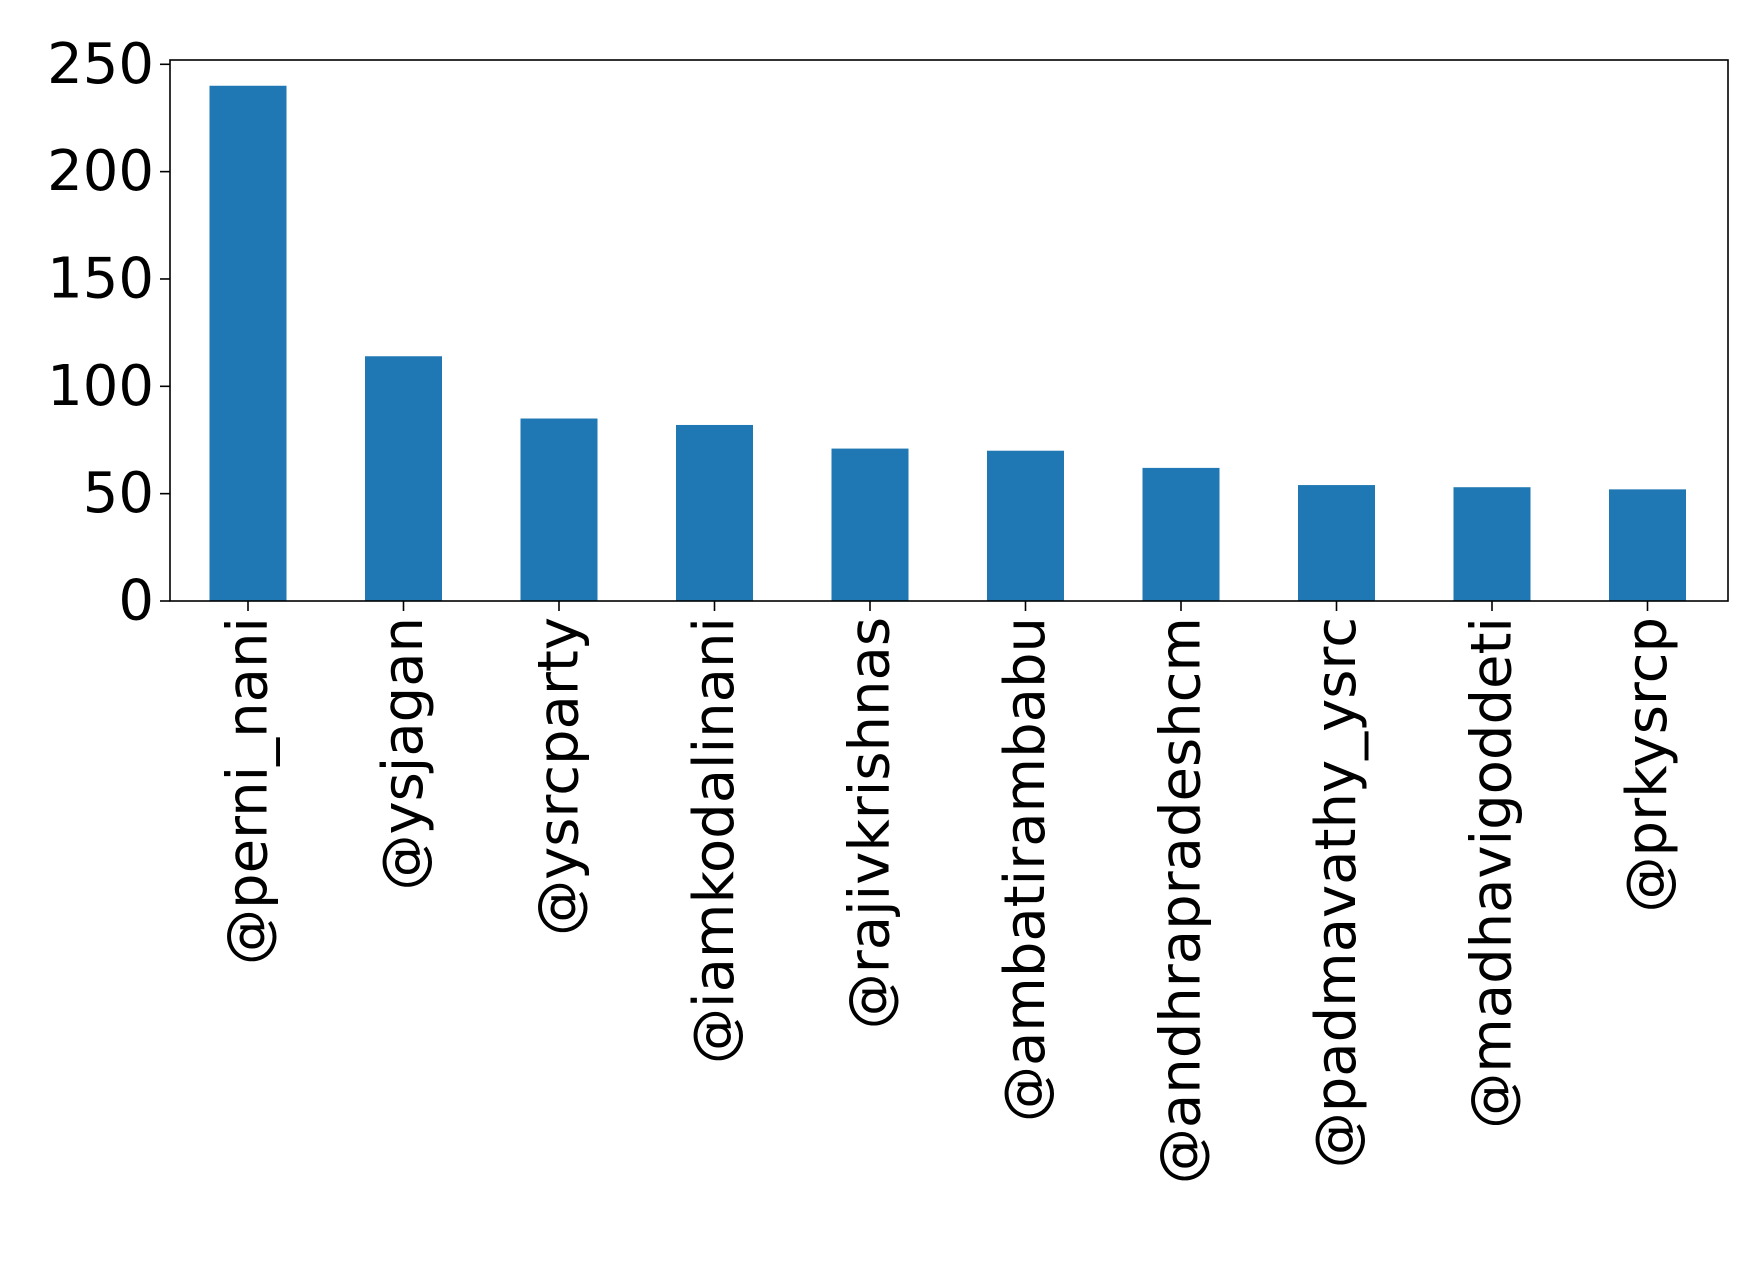 The image size is (1758, 1280). What do you see at coordinates (714, 512) in the screenshot?
I see `bar-iamkodalinani` at bounding box center [714, 512].